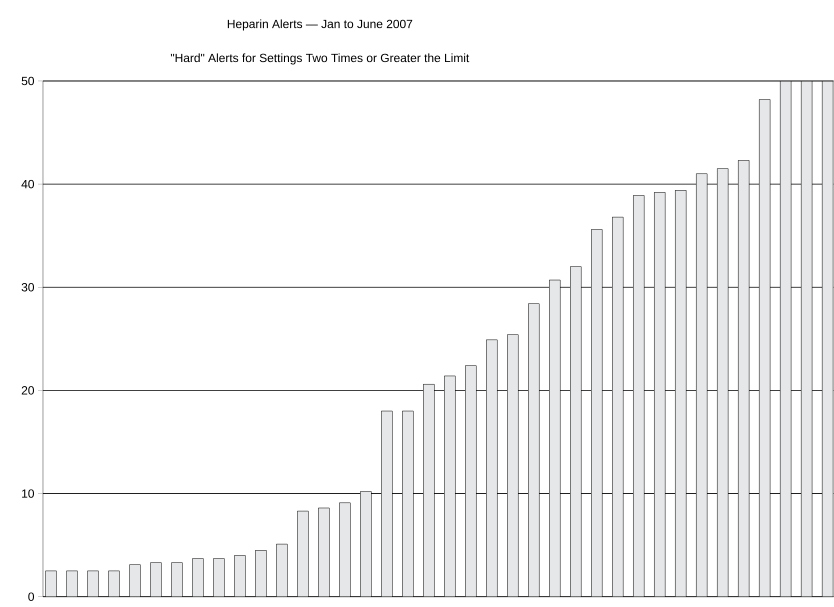  Describe the element at coordinates (27, 184) in the screenshot. I see `y-tick-label: 40` at that location.